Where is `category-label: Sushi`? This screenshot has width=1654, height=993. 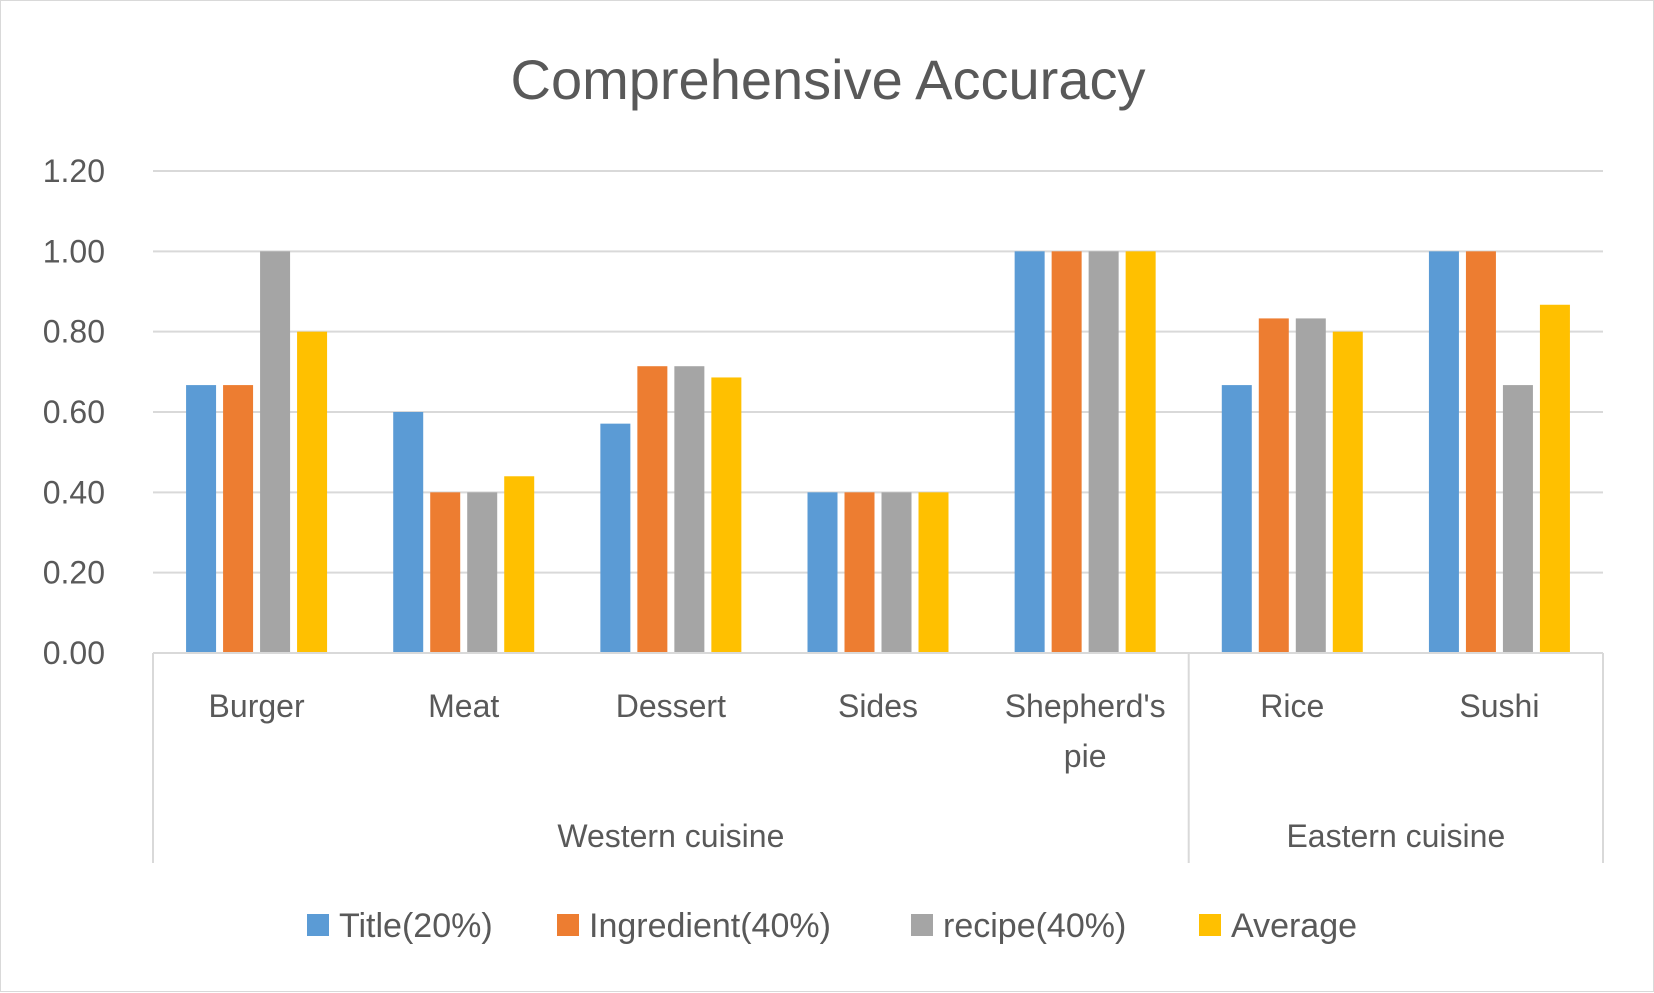 category-label: Sushi is located at coordinates (1499, 706).